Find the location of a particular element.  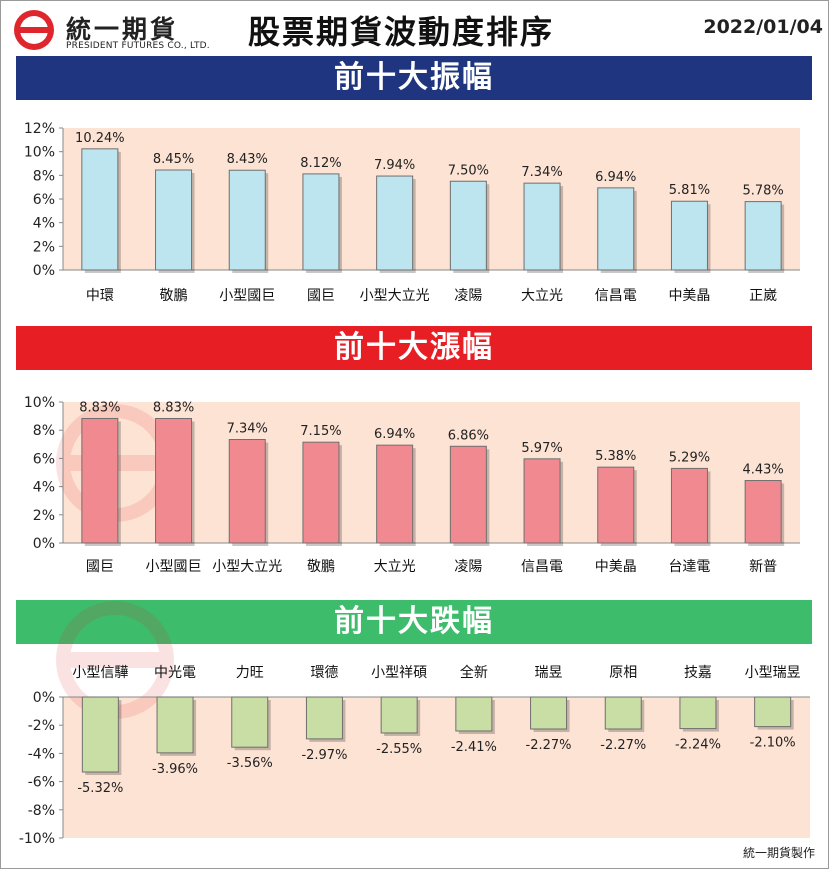

loss-y-tick-label: -2% is located at coordinates (41, 726).